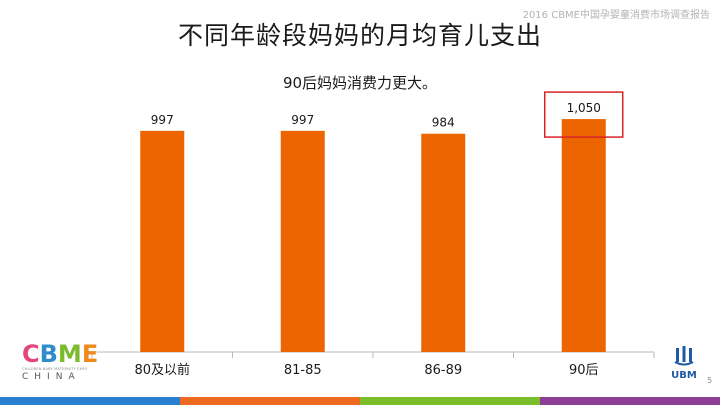  What do you see at coordinates (162, 370) in the screenshot?
I see `category-label-1: 80及以前` at bounding box center [162, 370].